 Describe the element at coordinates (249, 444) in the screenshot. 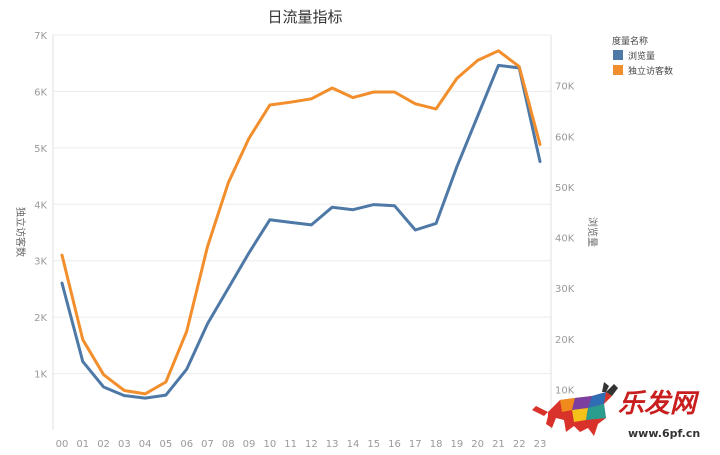

I see `x-tick-label: 09` at that location.